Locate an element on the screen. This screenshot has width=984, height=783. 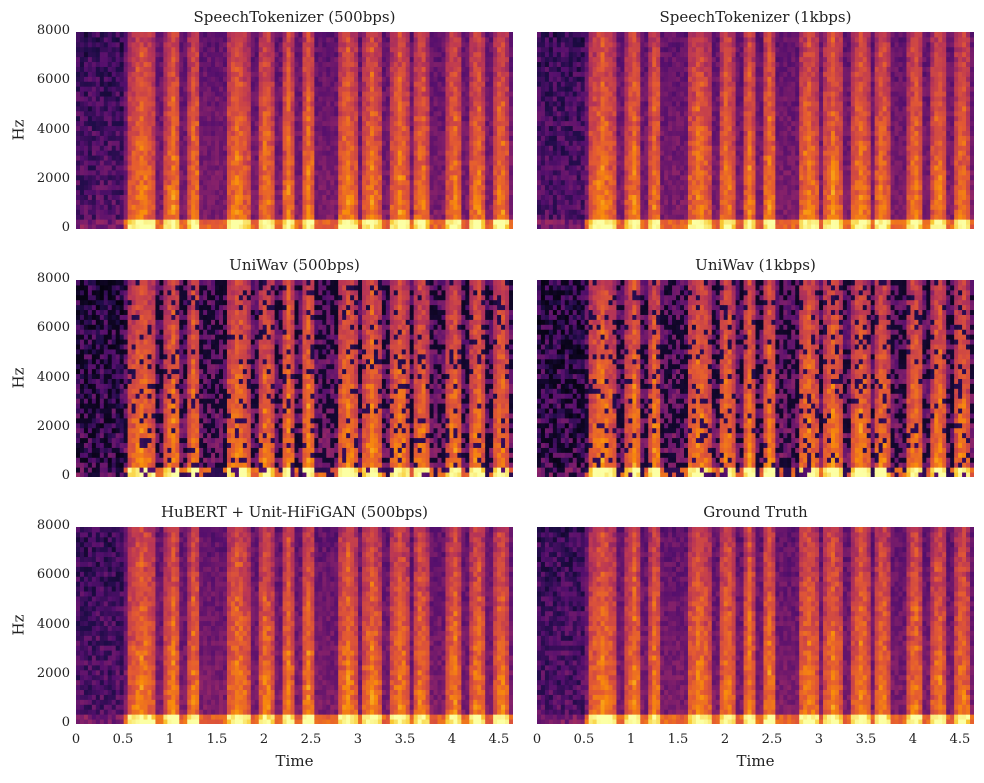
panel-title: UniWav (1kbps) is located at coordinates (755, 265).